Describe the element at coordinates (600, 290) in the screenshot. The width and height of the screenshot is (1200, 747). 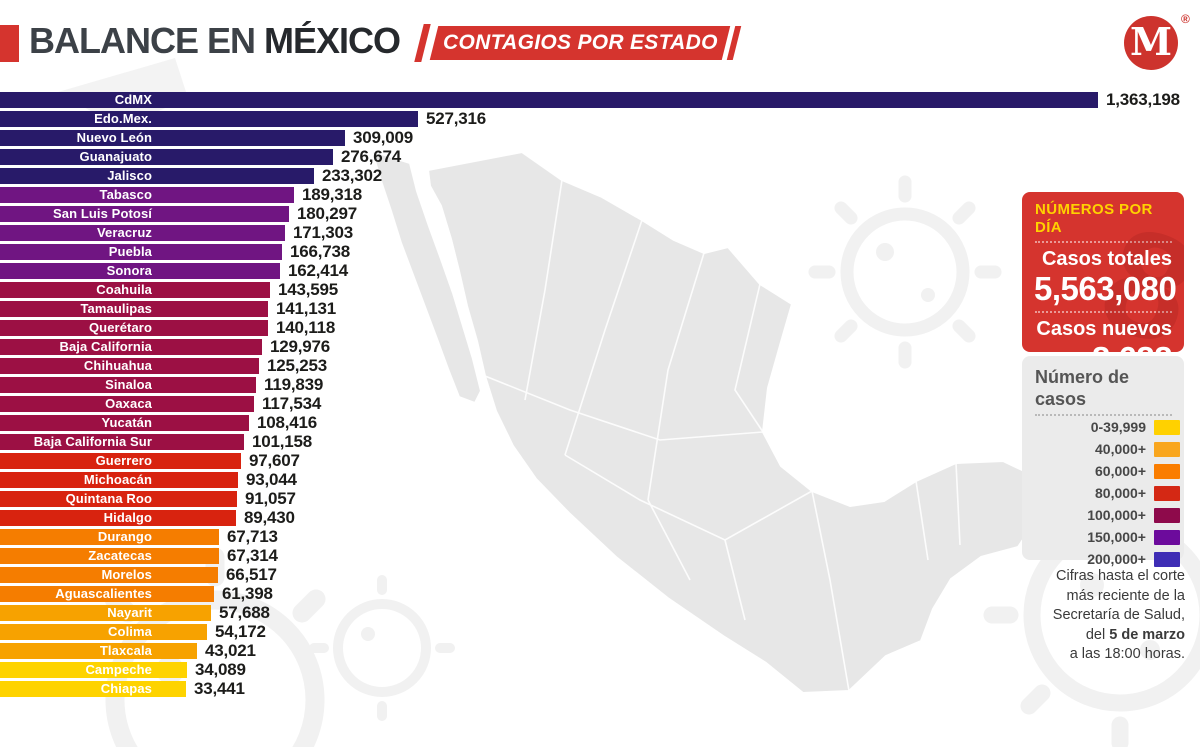
I see `bar-row: Coahuila 143,595` at that location.